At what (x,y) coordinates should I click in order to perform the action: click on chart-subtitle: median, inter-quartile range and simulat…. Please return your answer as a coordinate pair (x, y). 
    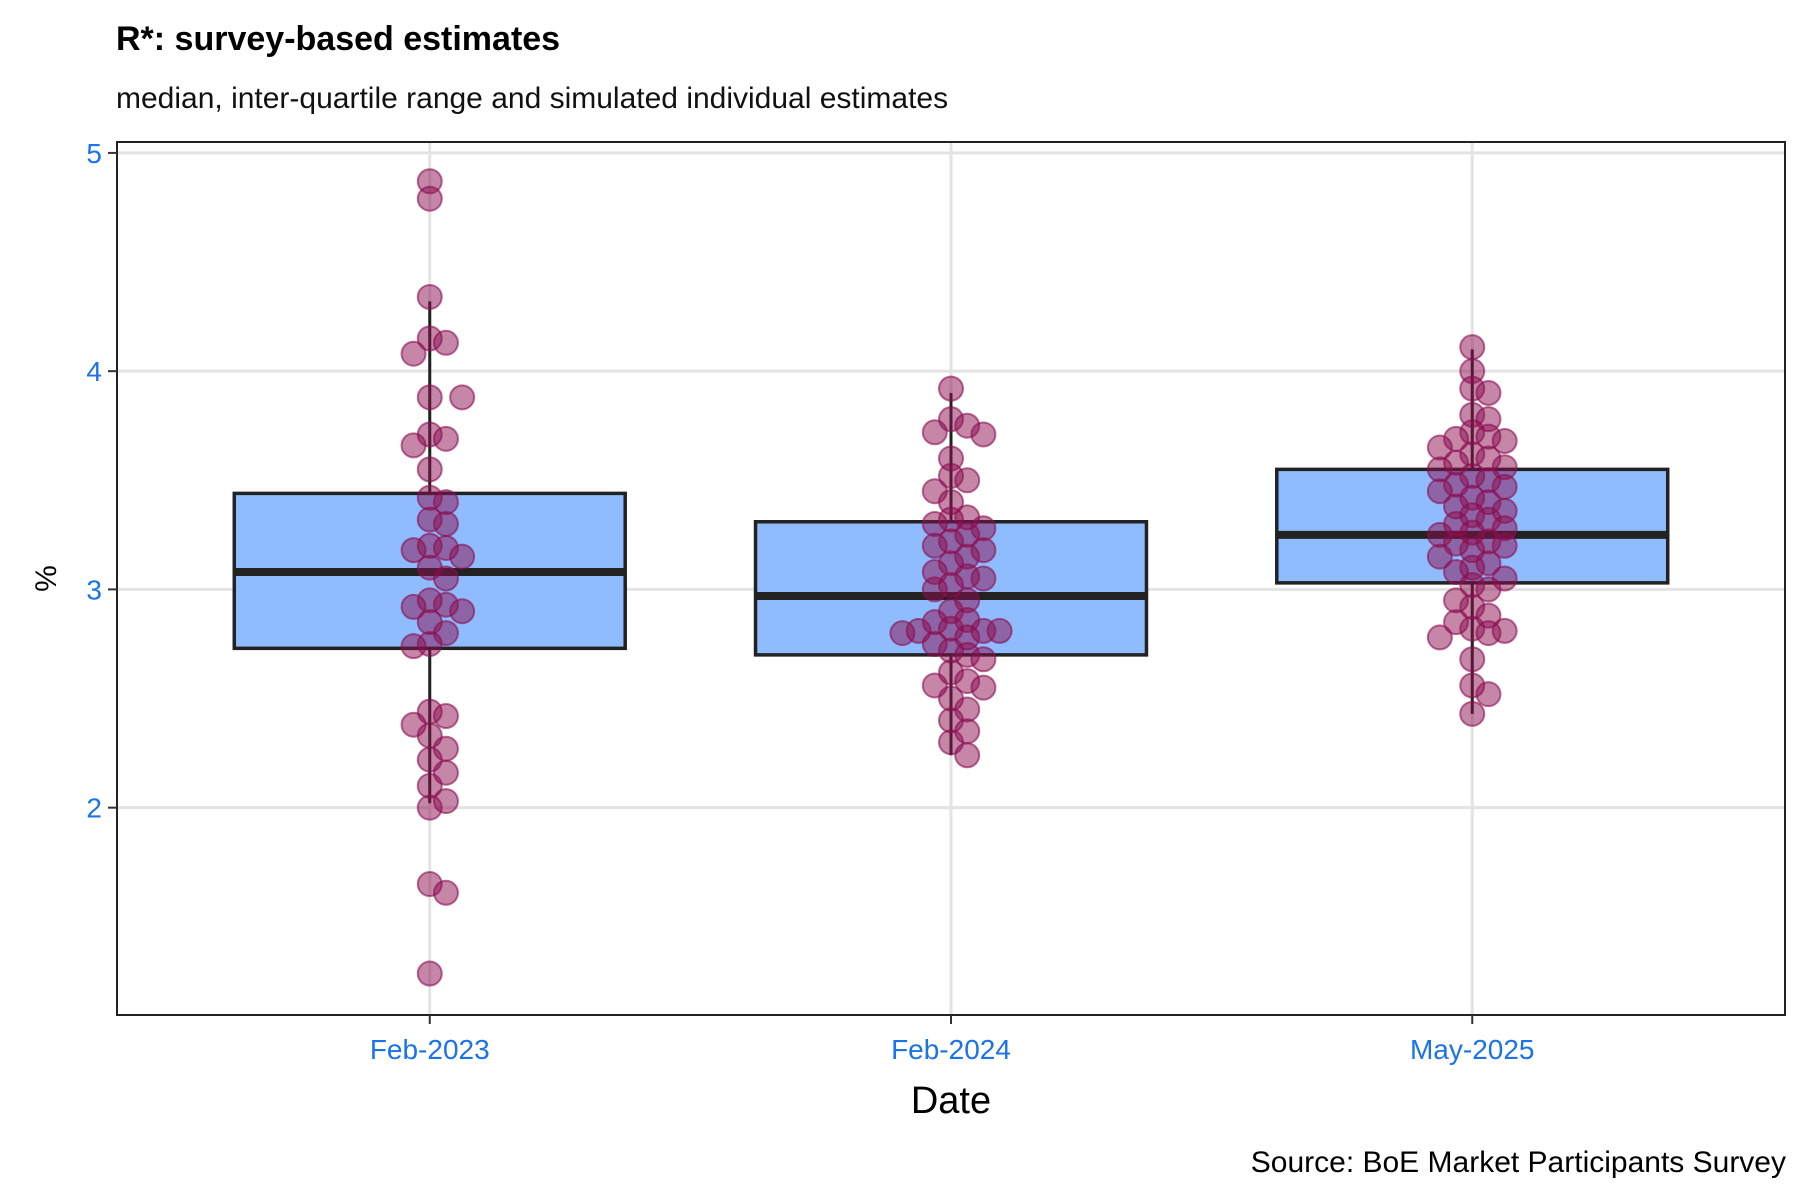
    Looking at the image, I should click on (532, 98).